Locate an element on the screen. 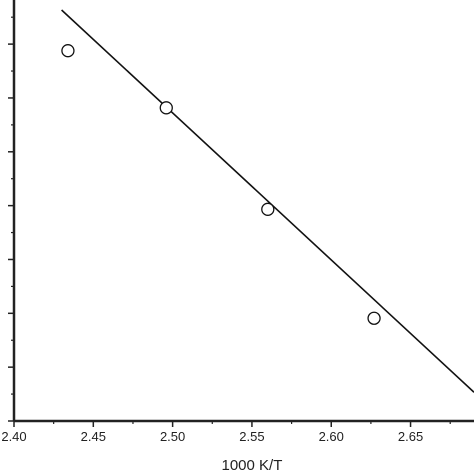  x-tick-label: 2.55 is located at coordinates (251, 436).